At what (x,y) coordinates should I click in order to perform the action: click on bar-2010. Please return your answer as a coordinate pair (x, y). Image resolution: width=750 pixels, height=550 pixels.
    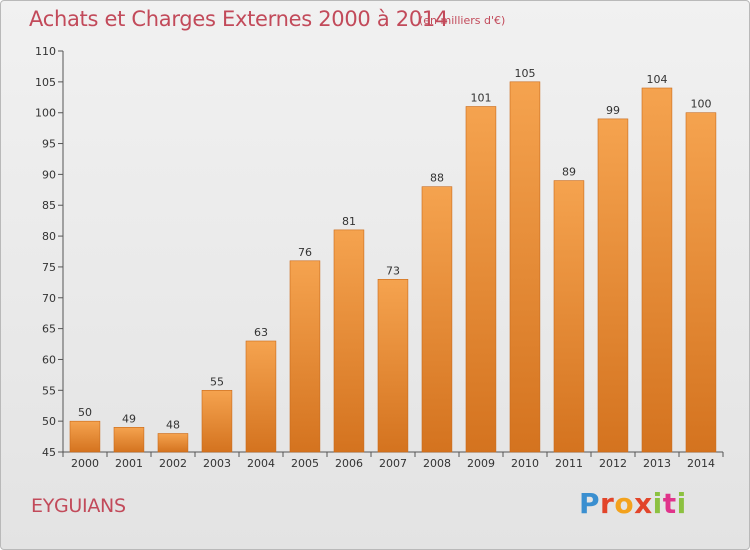
    Looking at the image, I should click on (525, 267).